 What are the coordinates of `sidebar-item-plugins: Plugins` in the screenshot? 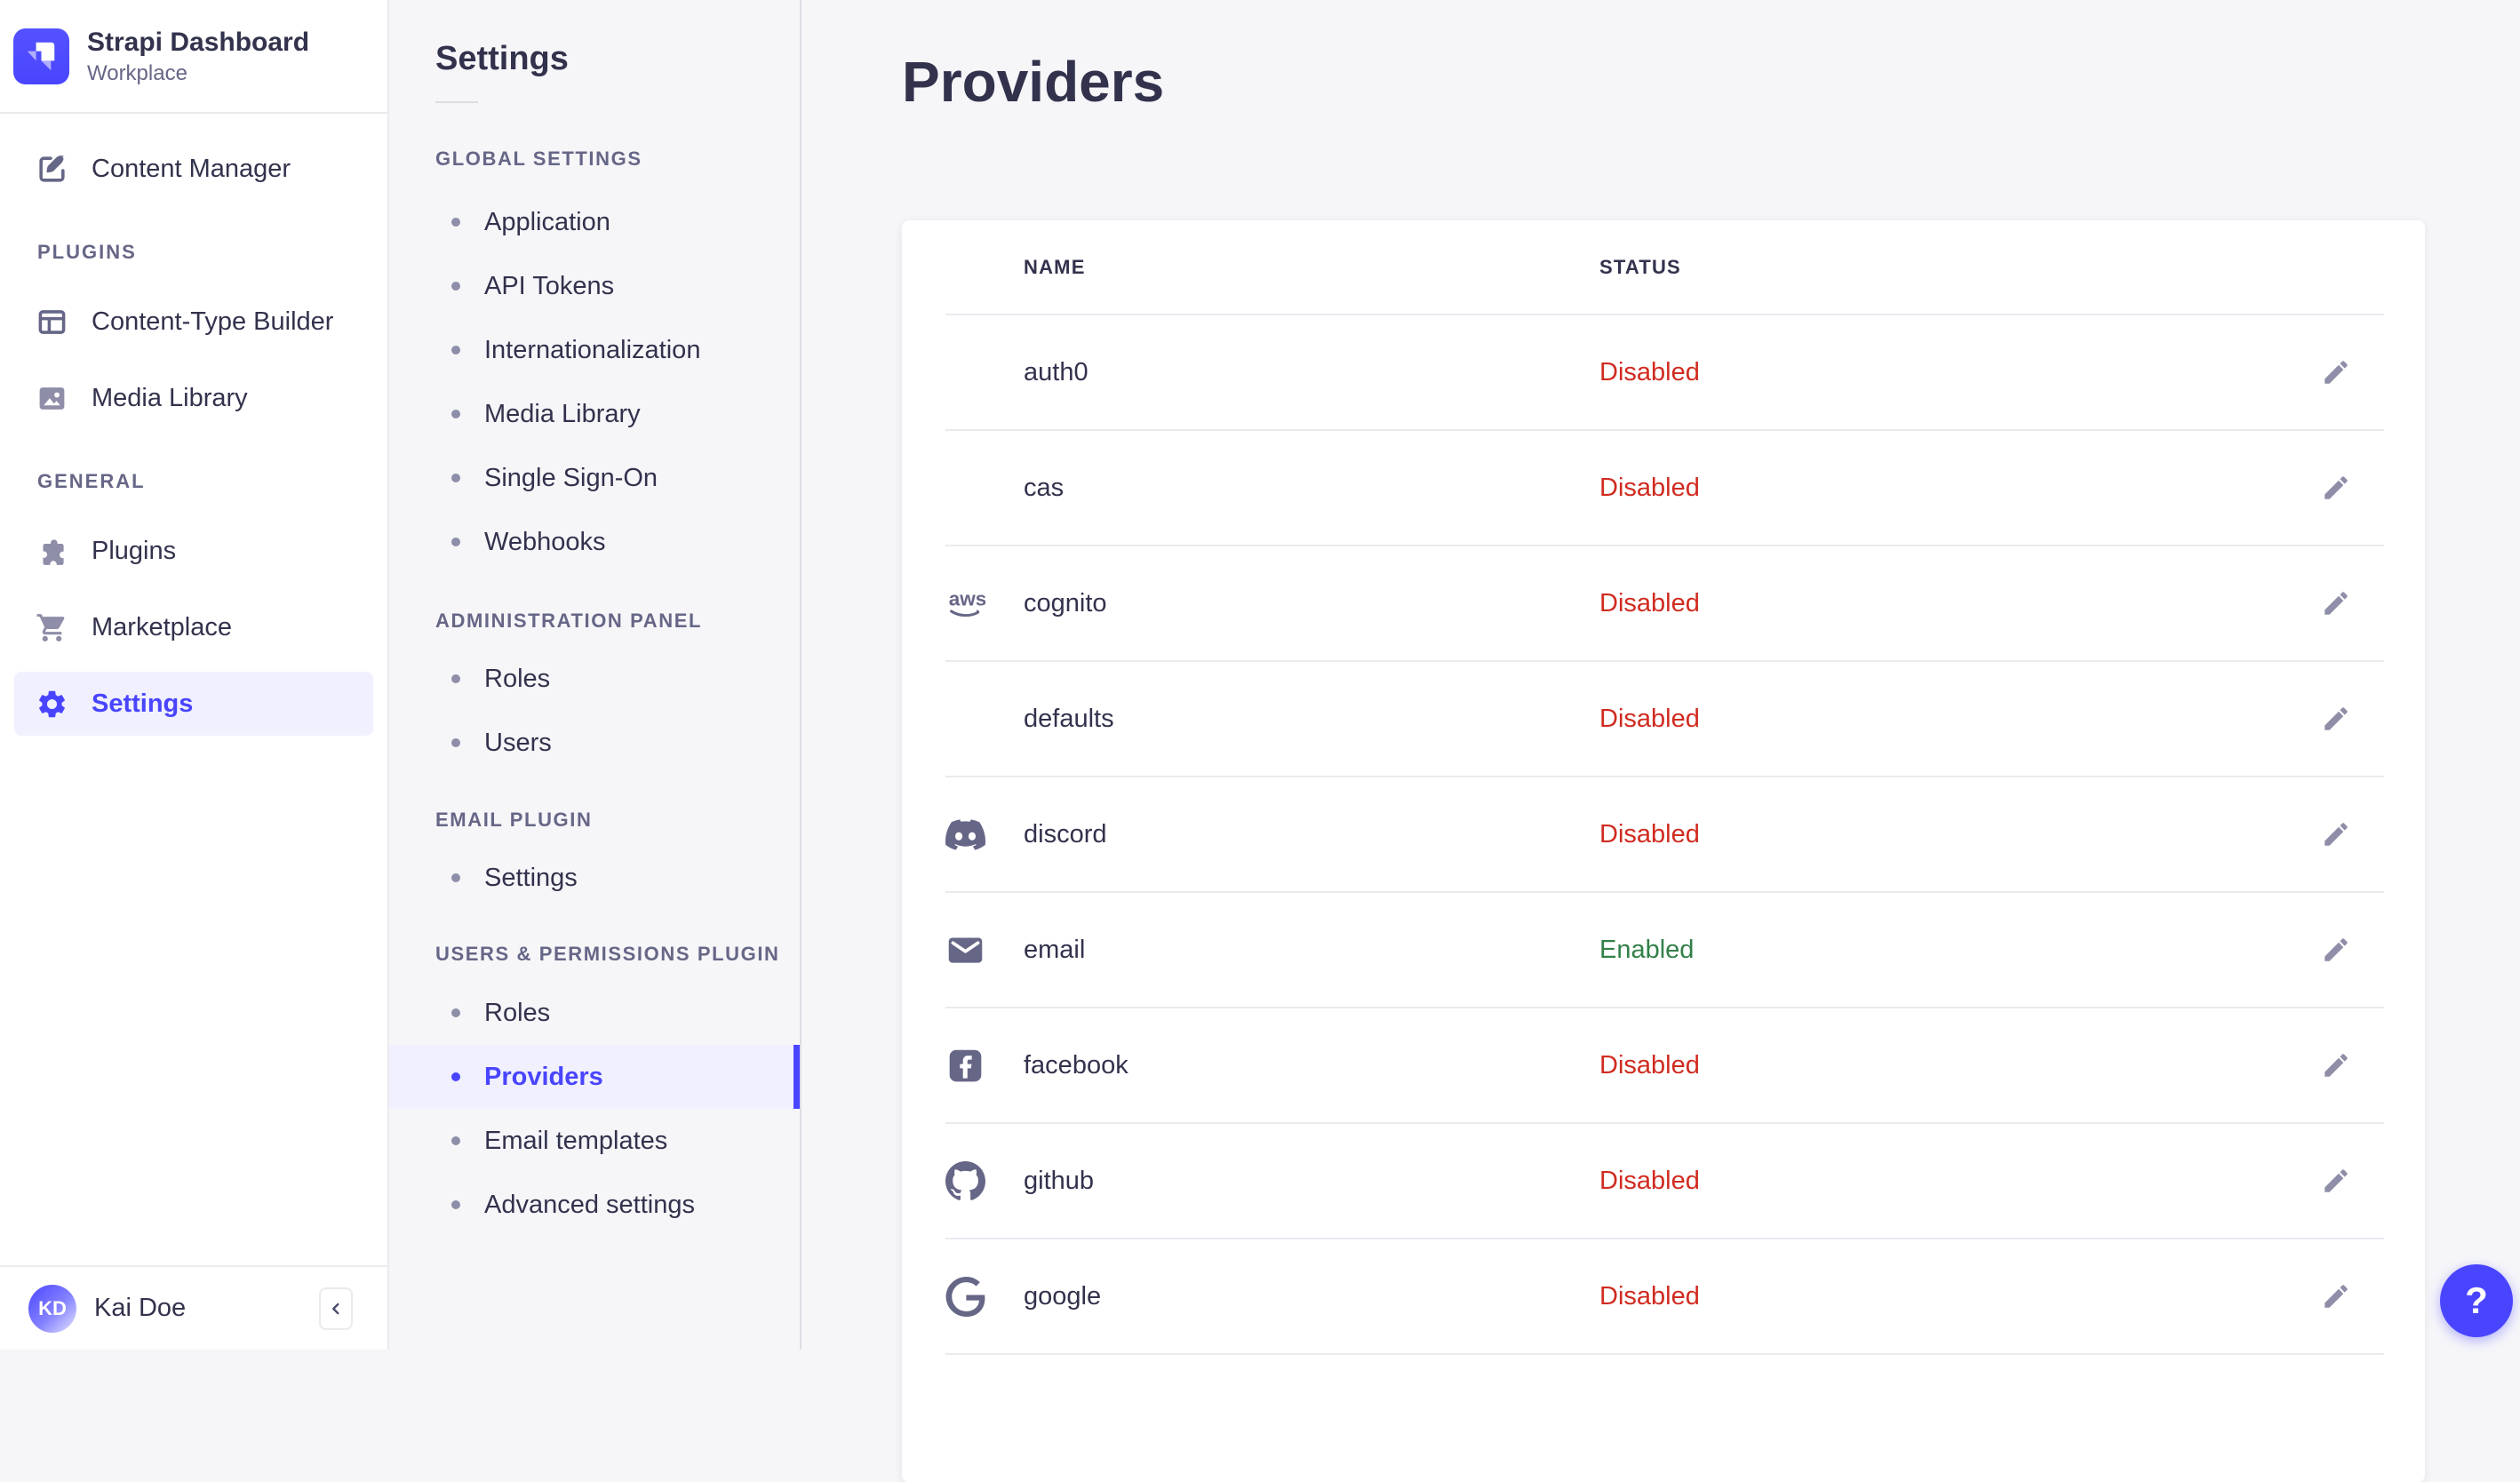 It's located at (193, 551).